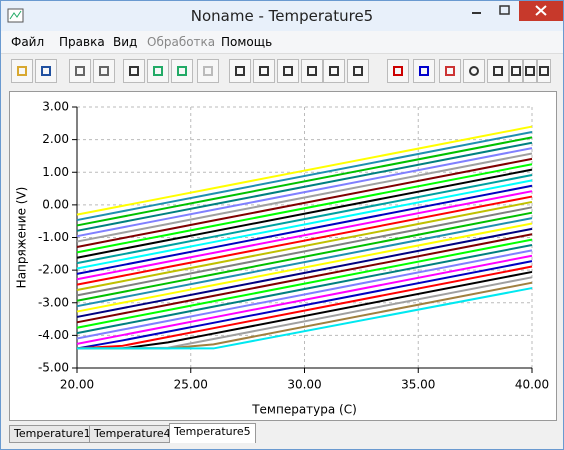 This screenshot has height=450, width=564. What do you see at coordinates (55, 139) in the screenshot?
I see `y-tick-label: 2.00` at bounding box center [55, 139].